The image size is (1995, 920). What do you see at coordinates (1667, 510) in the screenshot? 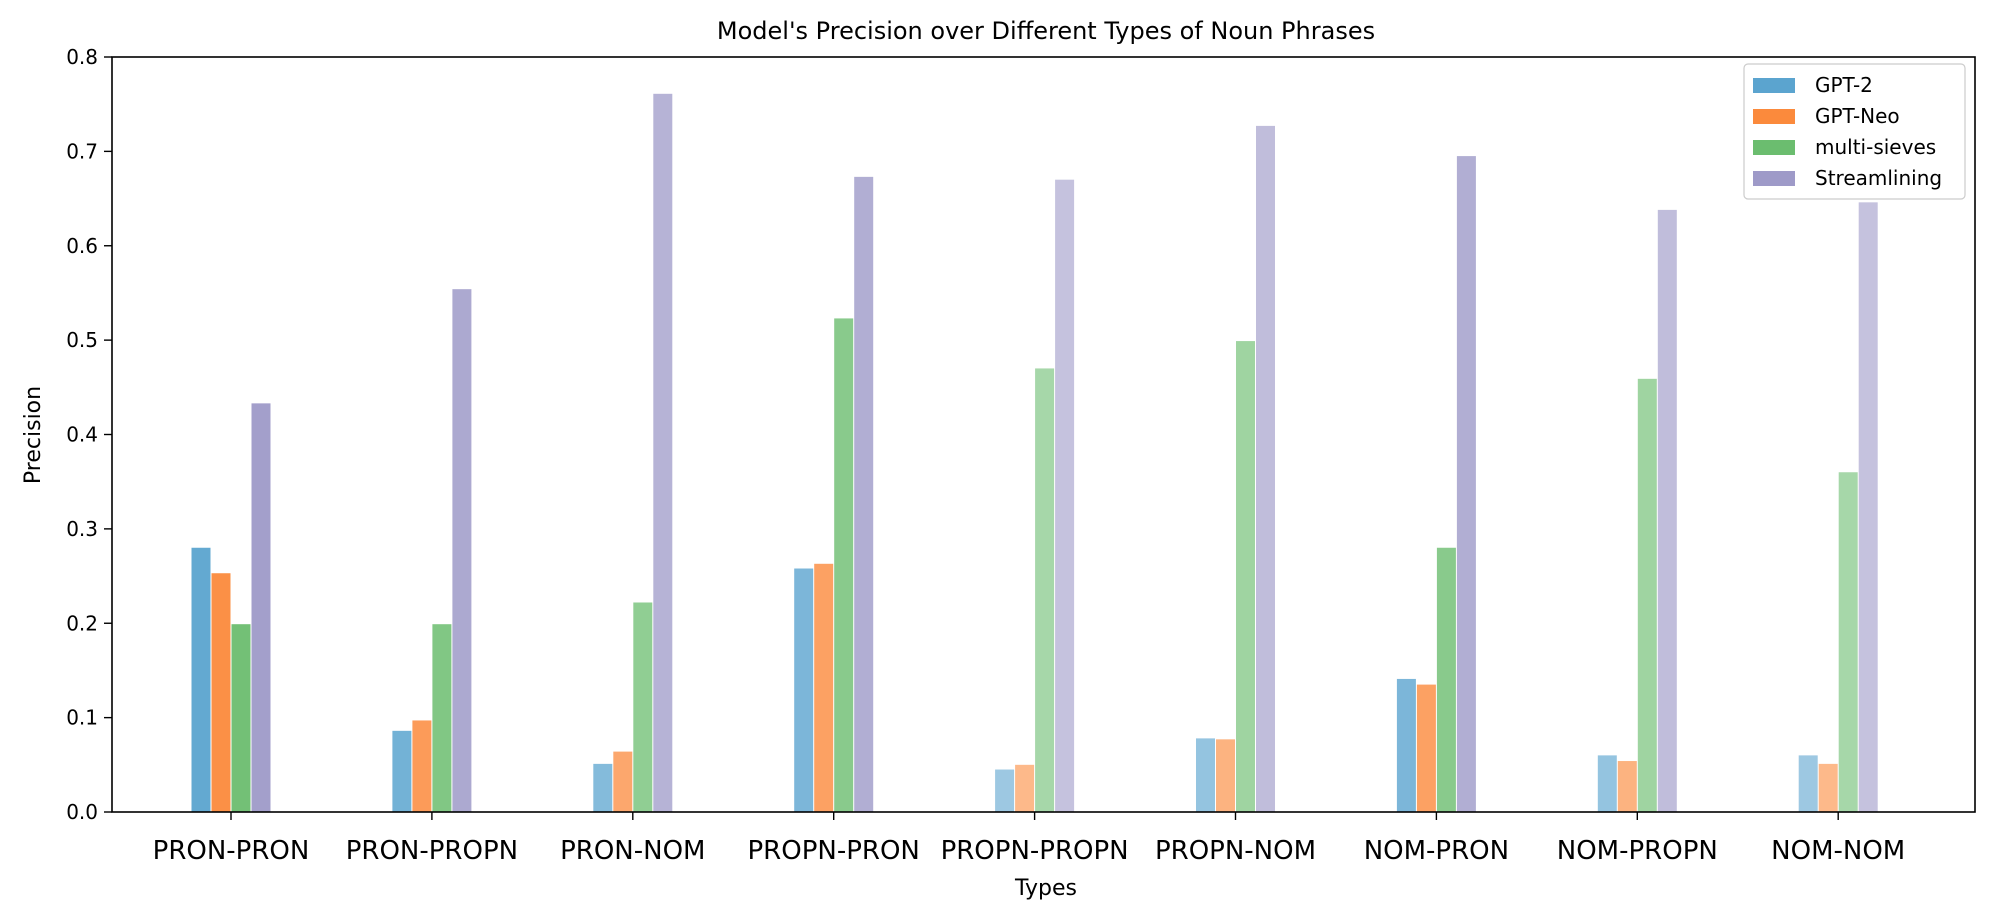
I see `bar-streamlining-nom-propn` at bounding box center [1667, 510].